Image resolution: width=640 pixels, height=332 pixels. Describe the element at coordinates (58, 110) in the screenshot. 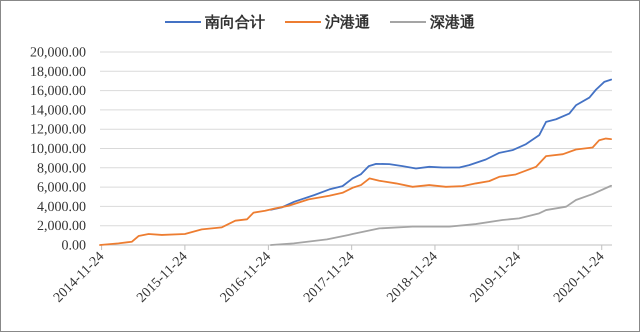

I see `y-tick-label: 14,000.00` at that location.